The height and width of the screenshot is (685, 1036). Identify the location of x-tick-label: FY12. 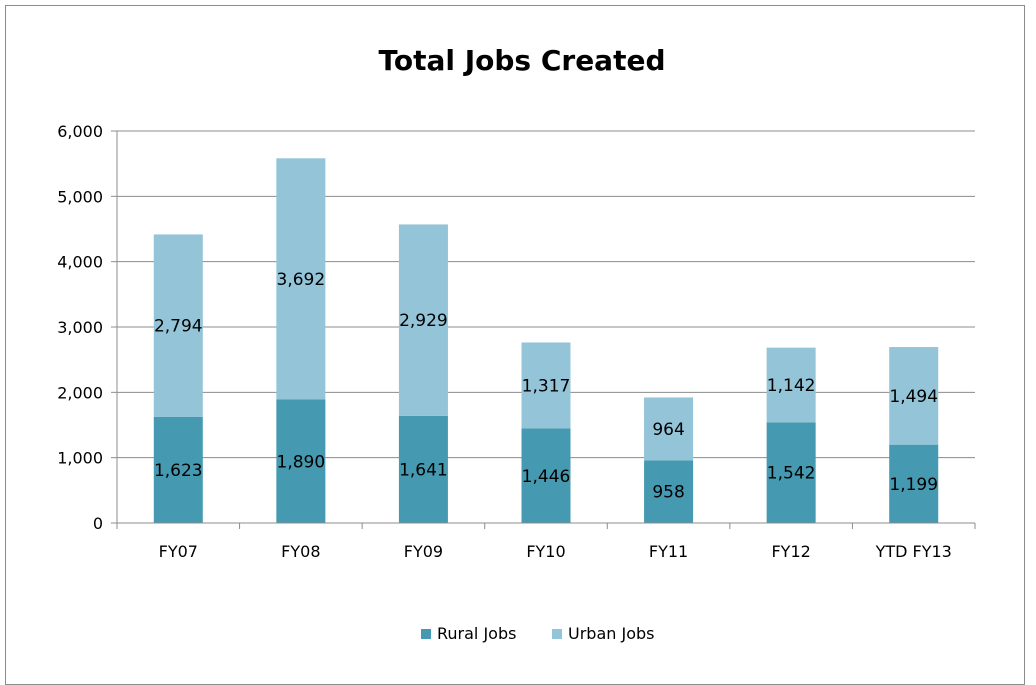
(790, 551).